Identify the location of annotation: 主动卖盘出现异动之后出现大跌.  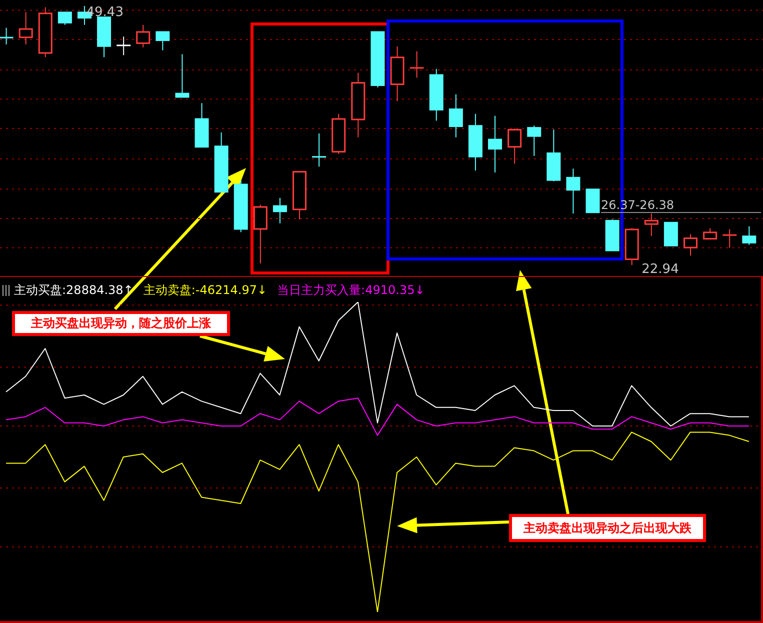
(607, 528).